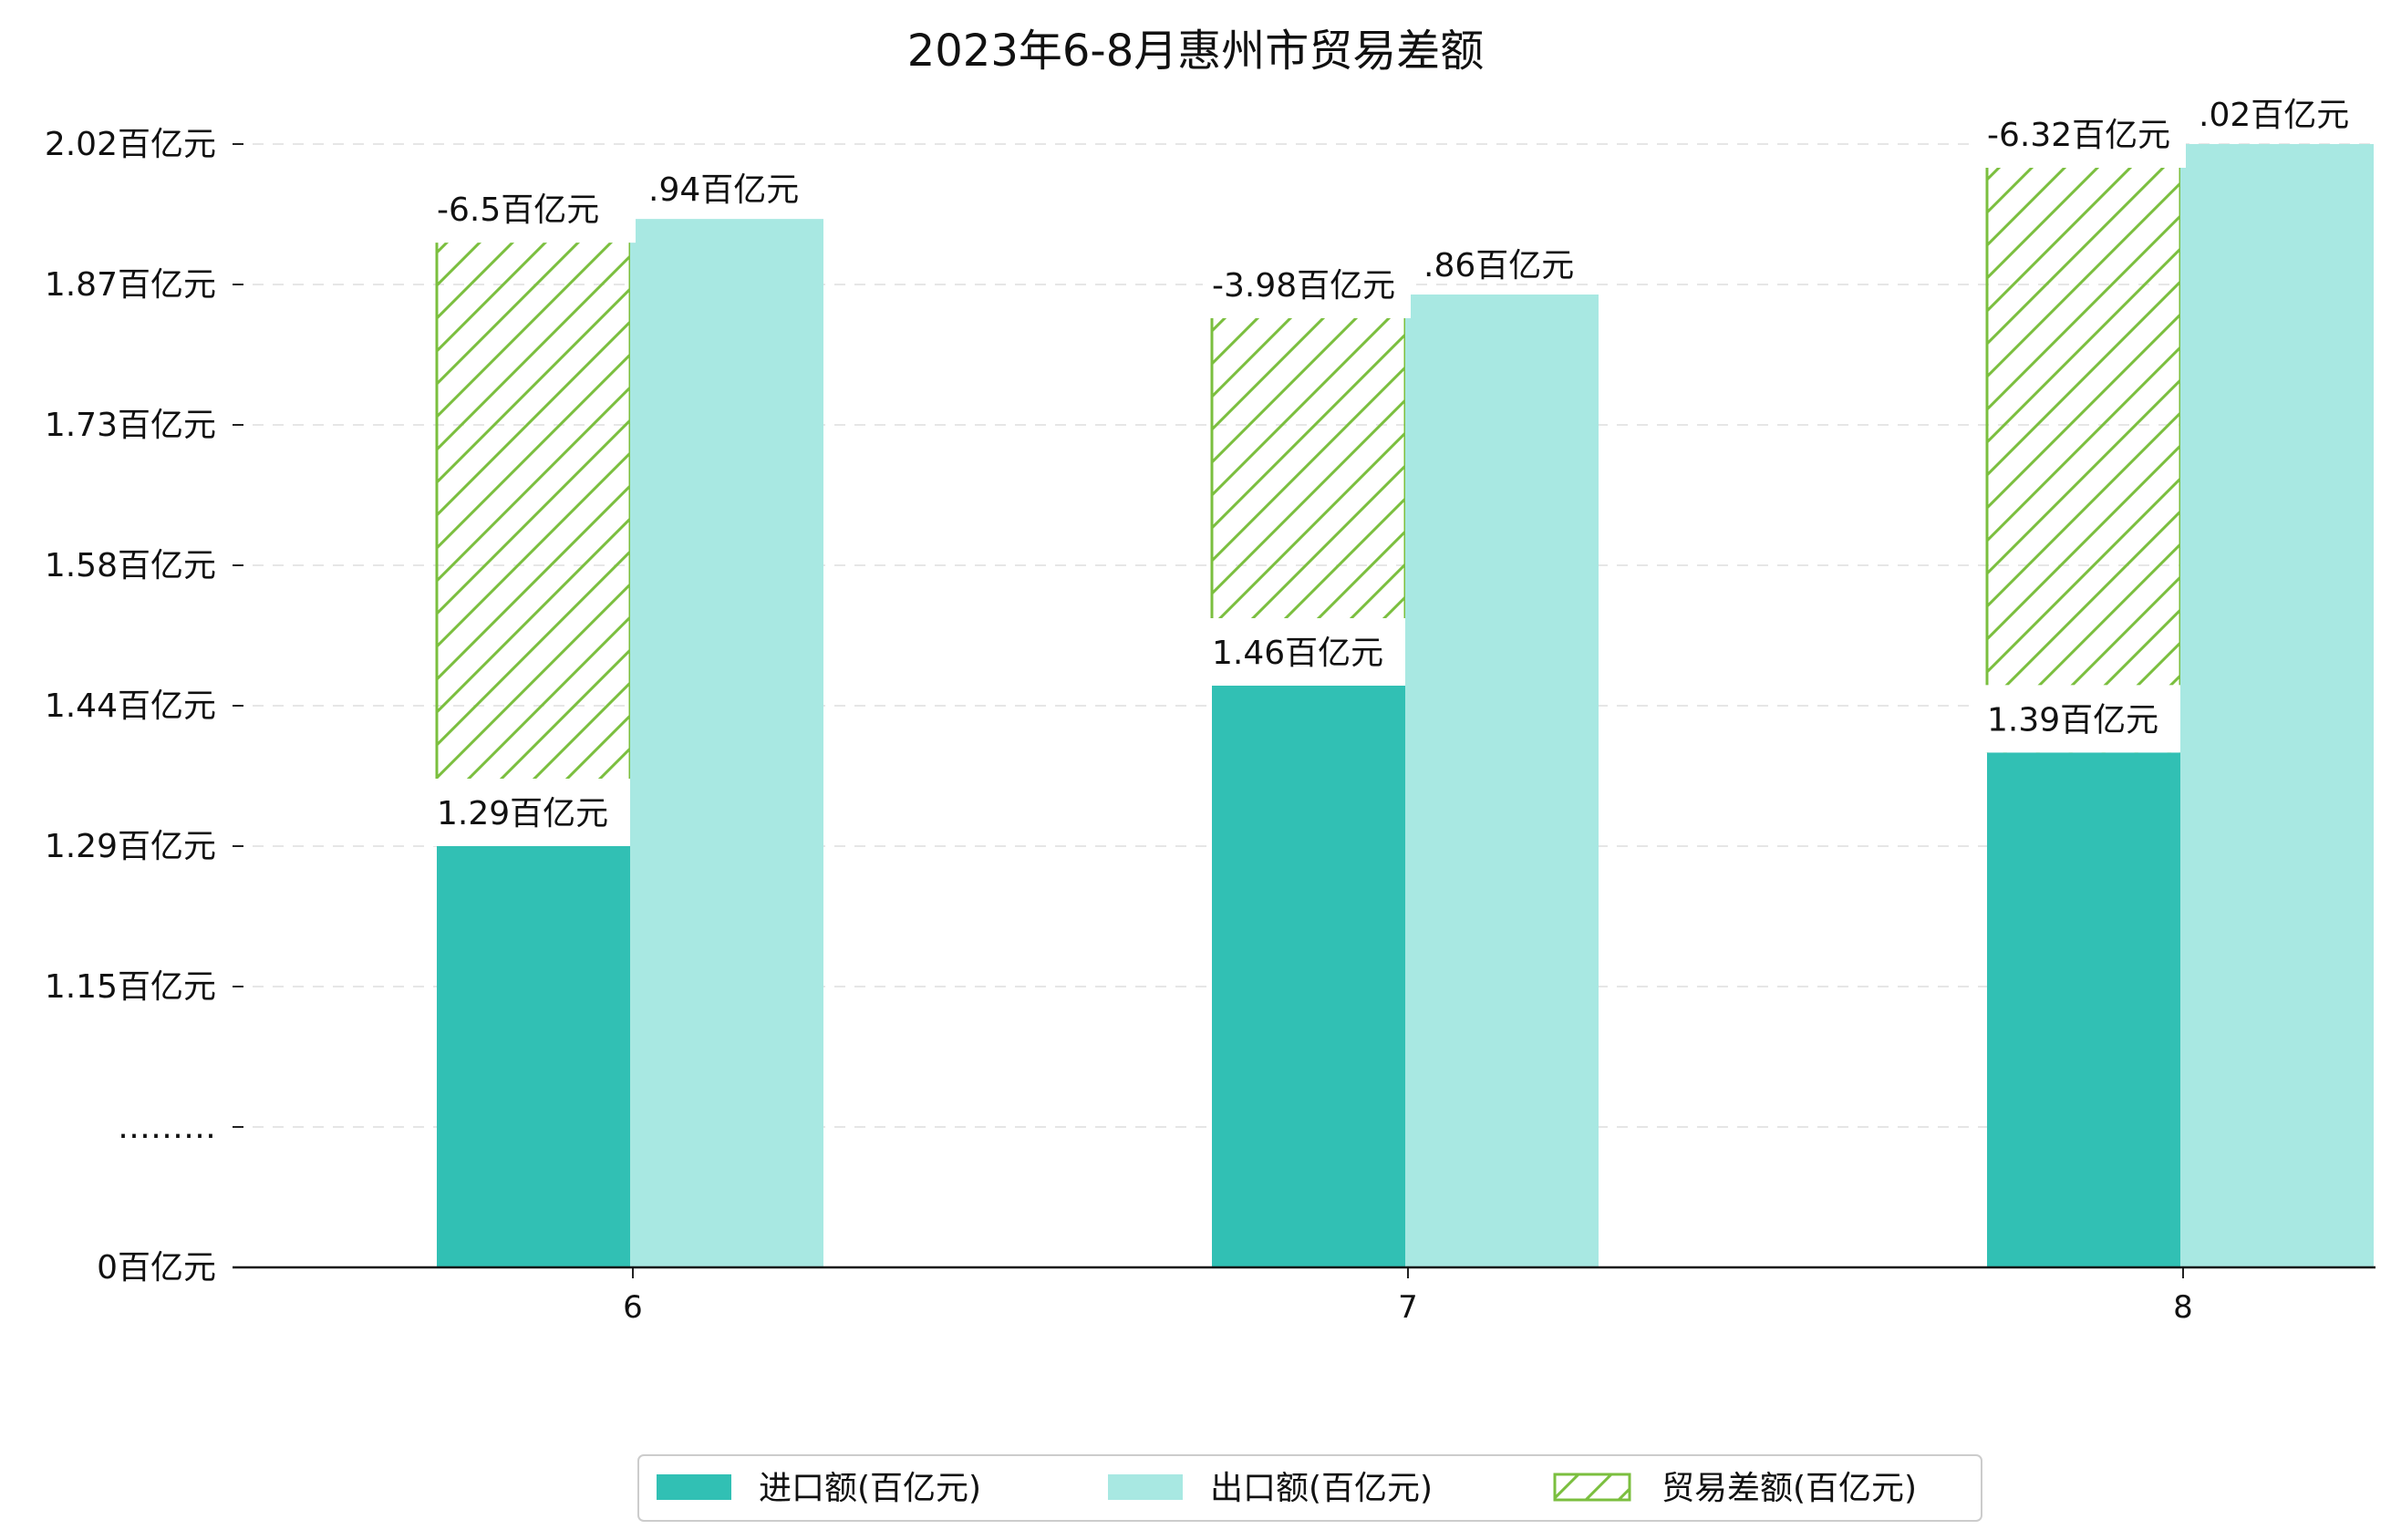  What do you see at coordinates (1196, 51) in the screenshot?
I see `chart-title: 2023年6-8月惠州市贸易差额` at bounding box center [1196, 51].